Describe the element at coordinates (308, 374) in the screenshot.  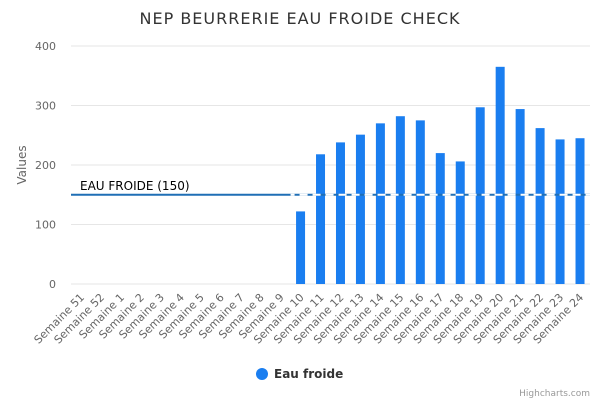
I see `legend-label: Eau froide` at that location.